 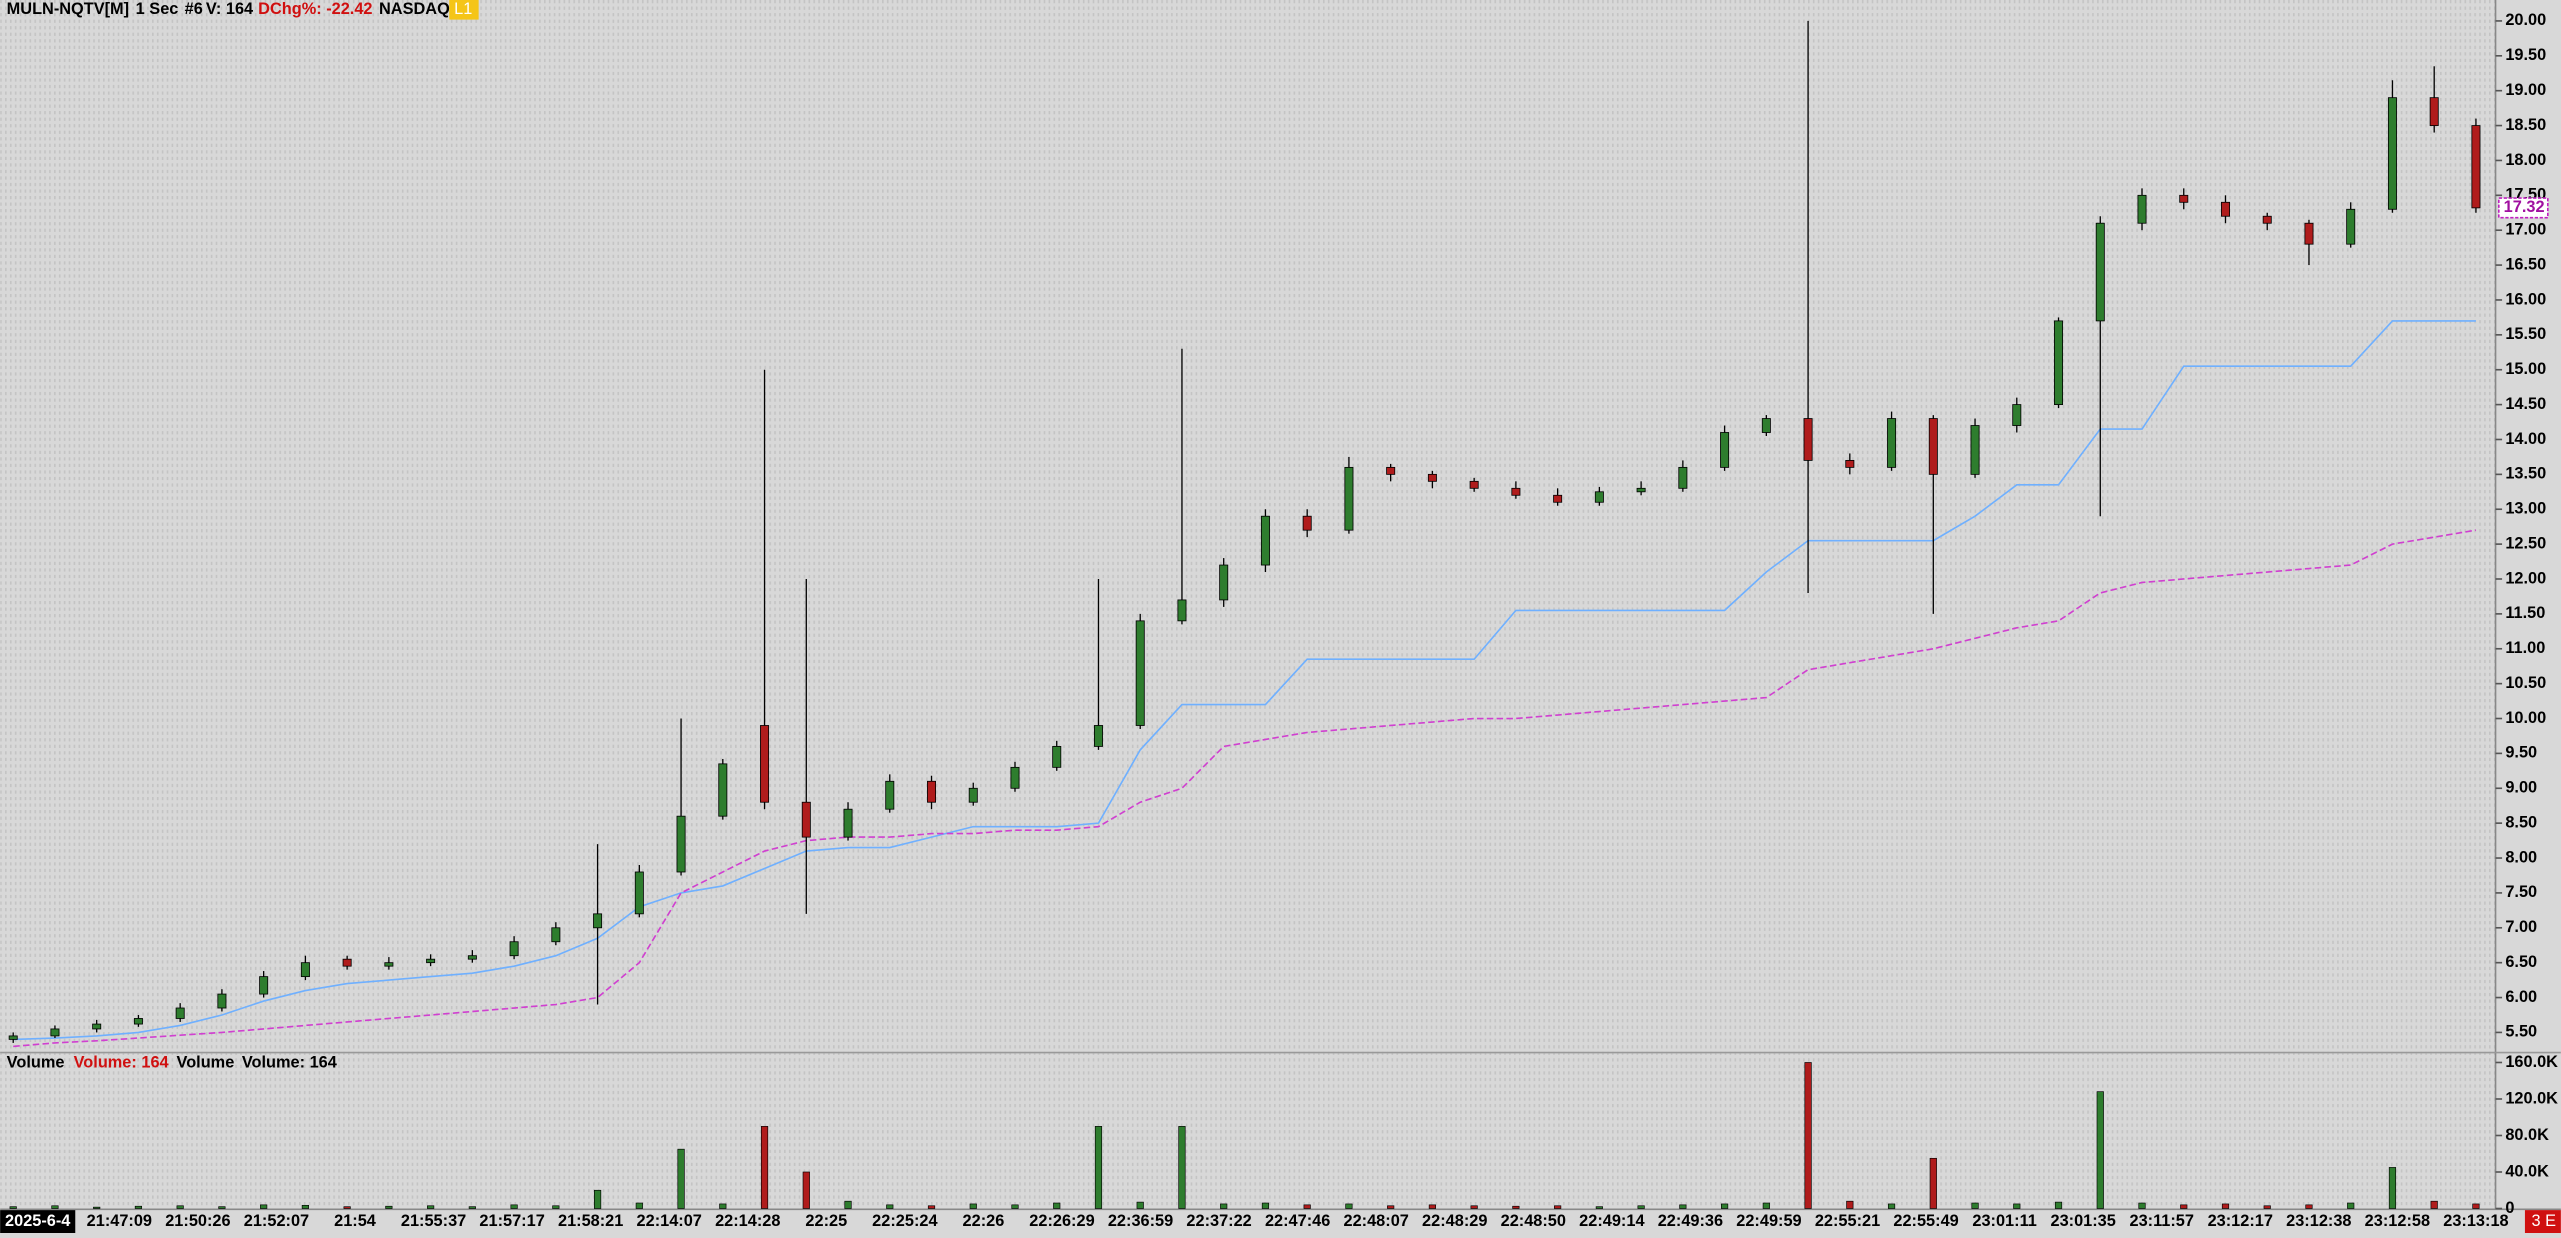 What do you see at coordinates (2525, 264) in the screenshot?
I see `y-tick-label: 16.50` at bounding box center [2525, 264].